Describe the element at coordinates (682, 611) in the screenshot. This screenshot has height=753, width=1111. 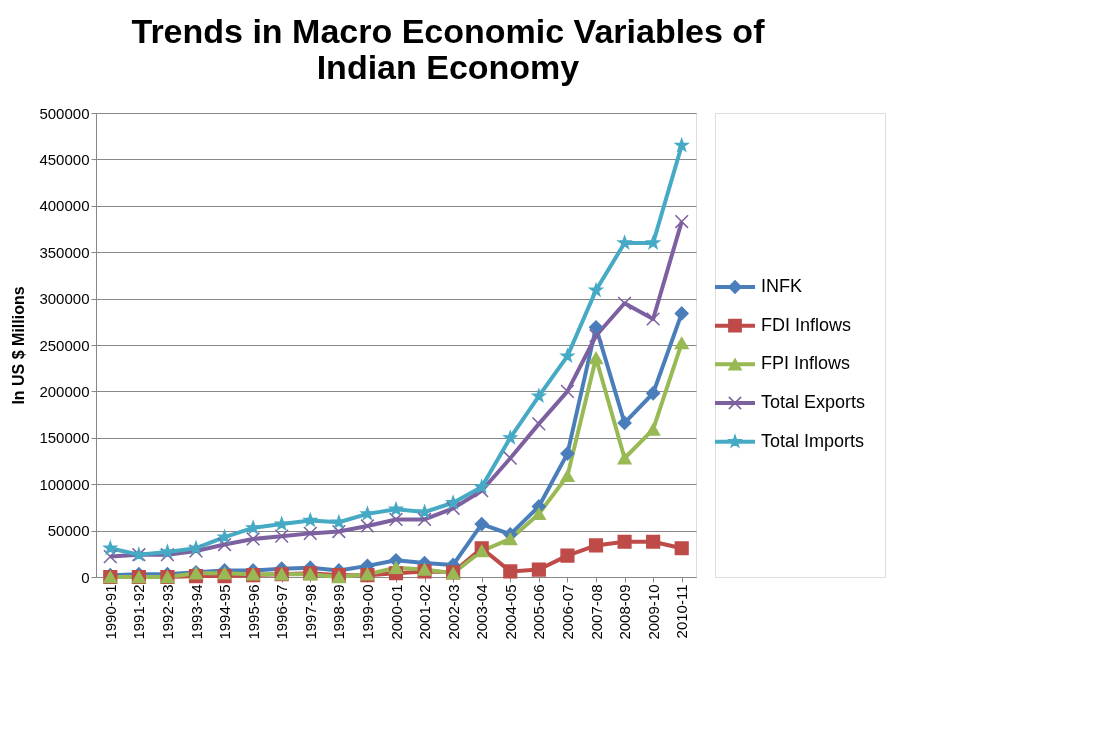
I see `x-tick-label: 2010-11` at that location.